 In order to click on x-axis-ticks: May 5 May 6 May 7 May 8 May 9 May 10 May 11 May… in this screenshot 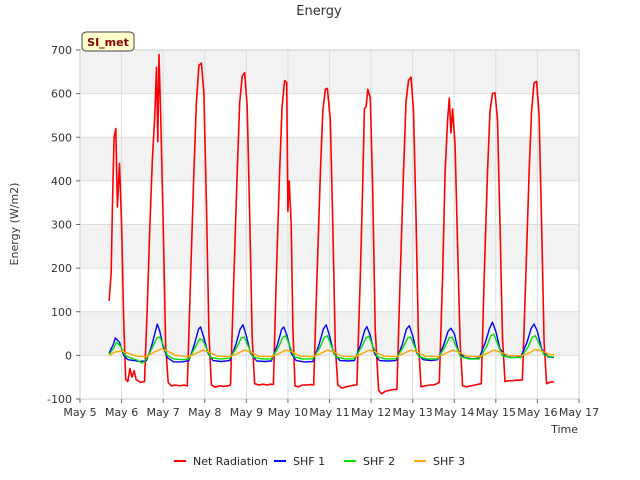, I will do `click(331, 409)`.